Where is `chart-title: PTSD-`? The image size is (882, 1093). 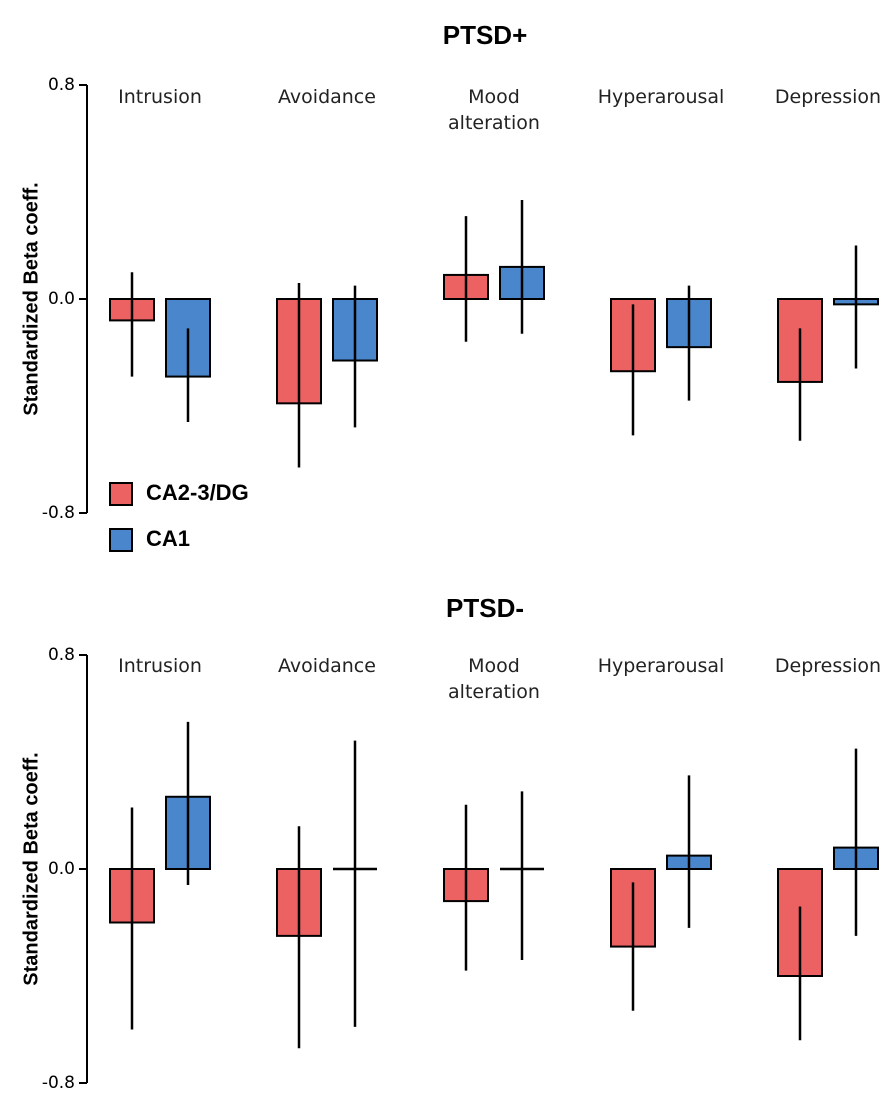 chart-title: PTSD- is located at coordinates (485, 608).